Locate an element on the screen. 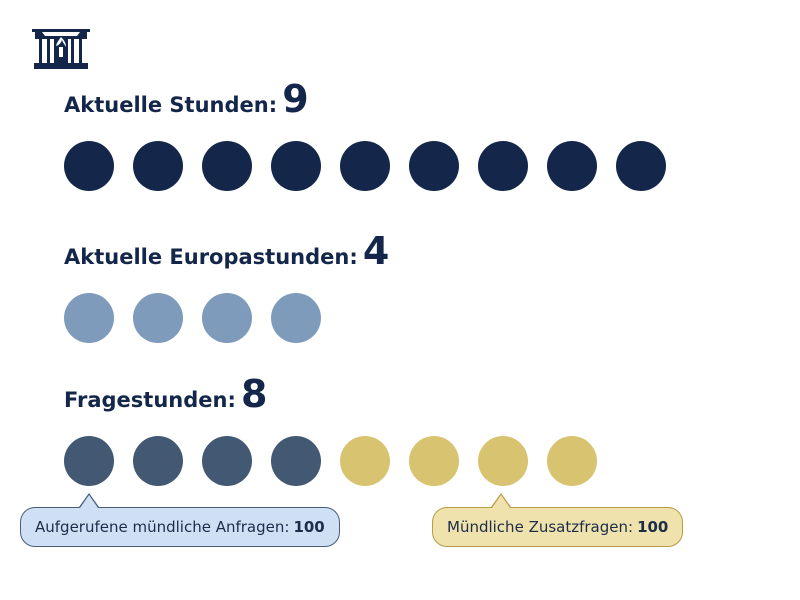  callout-label: Aufgerufene mündliche Anfragen: is located at coordinates (162, 527).